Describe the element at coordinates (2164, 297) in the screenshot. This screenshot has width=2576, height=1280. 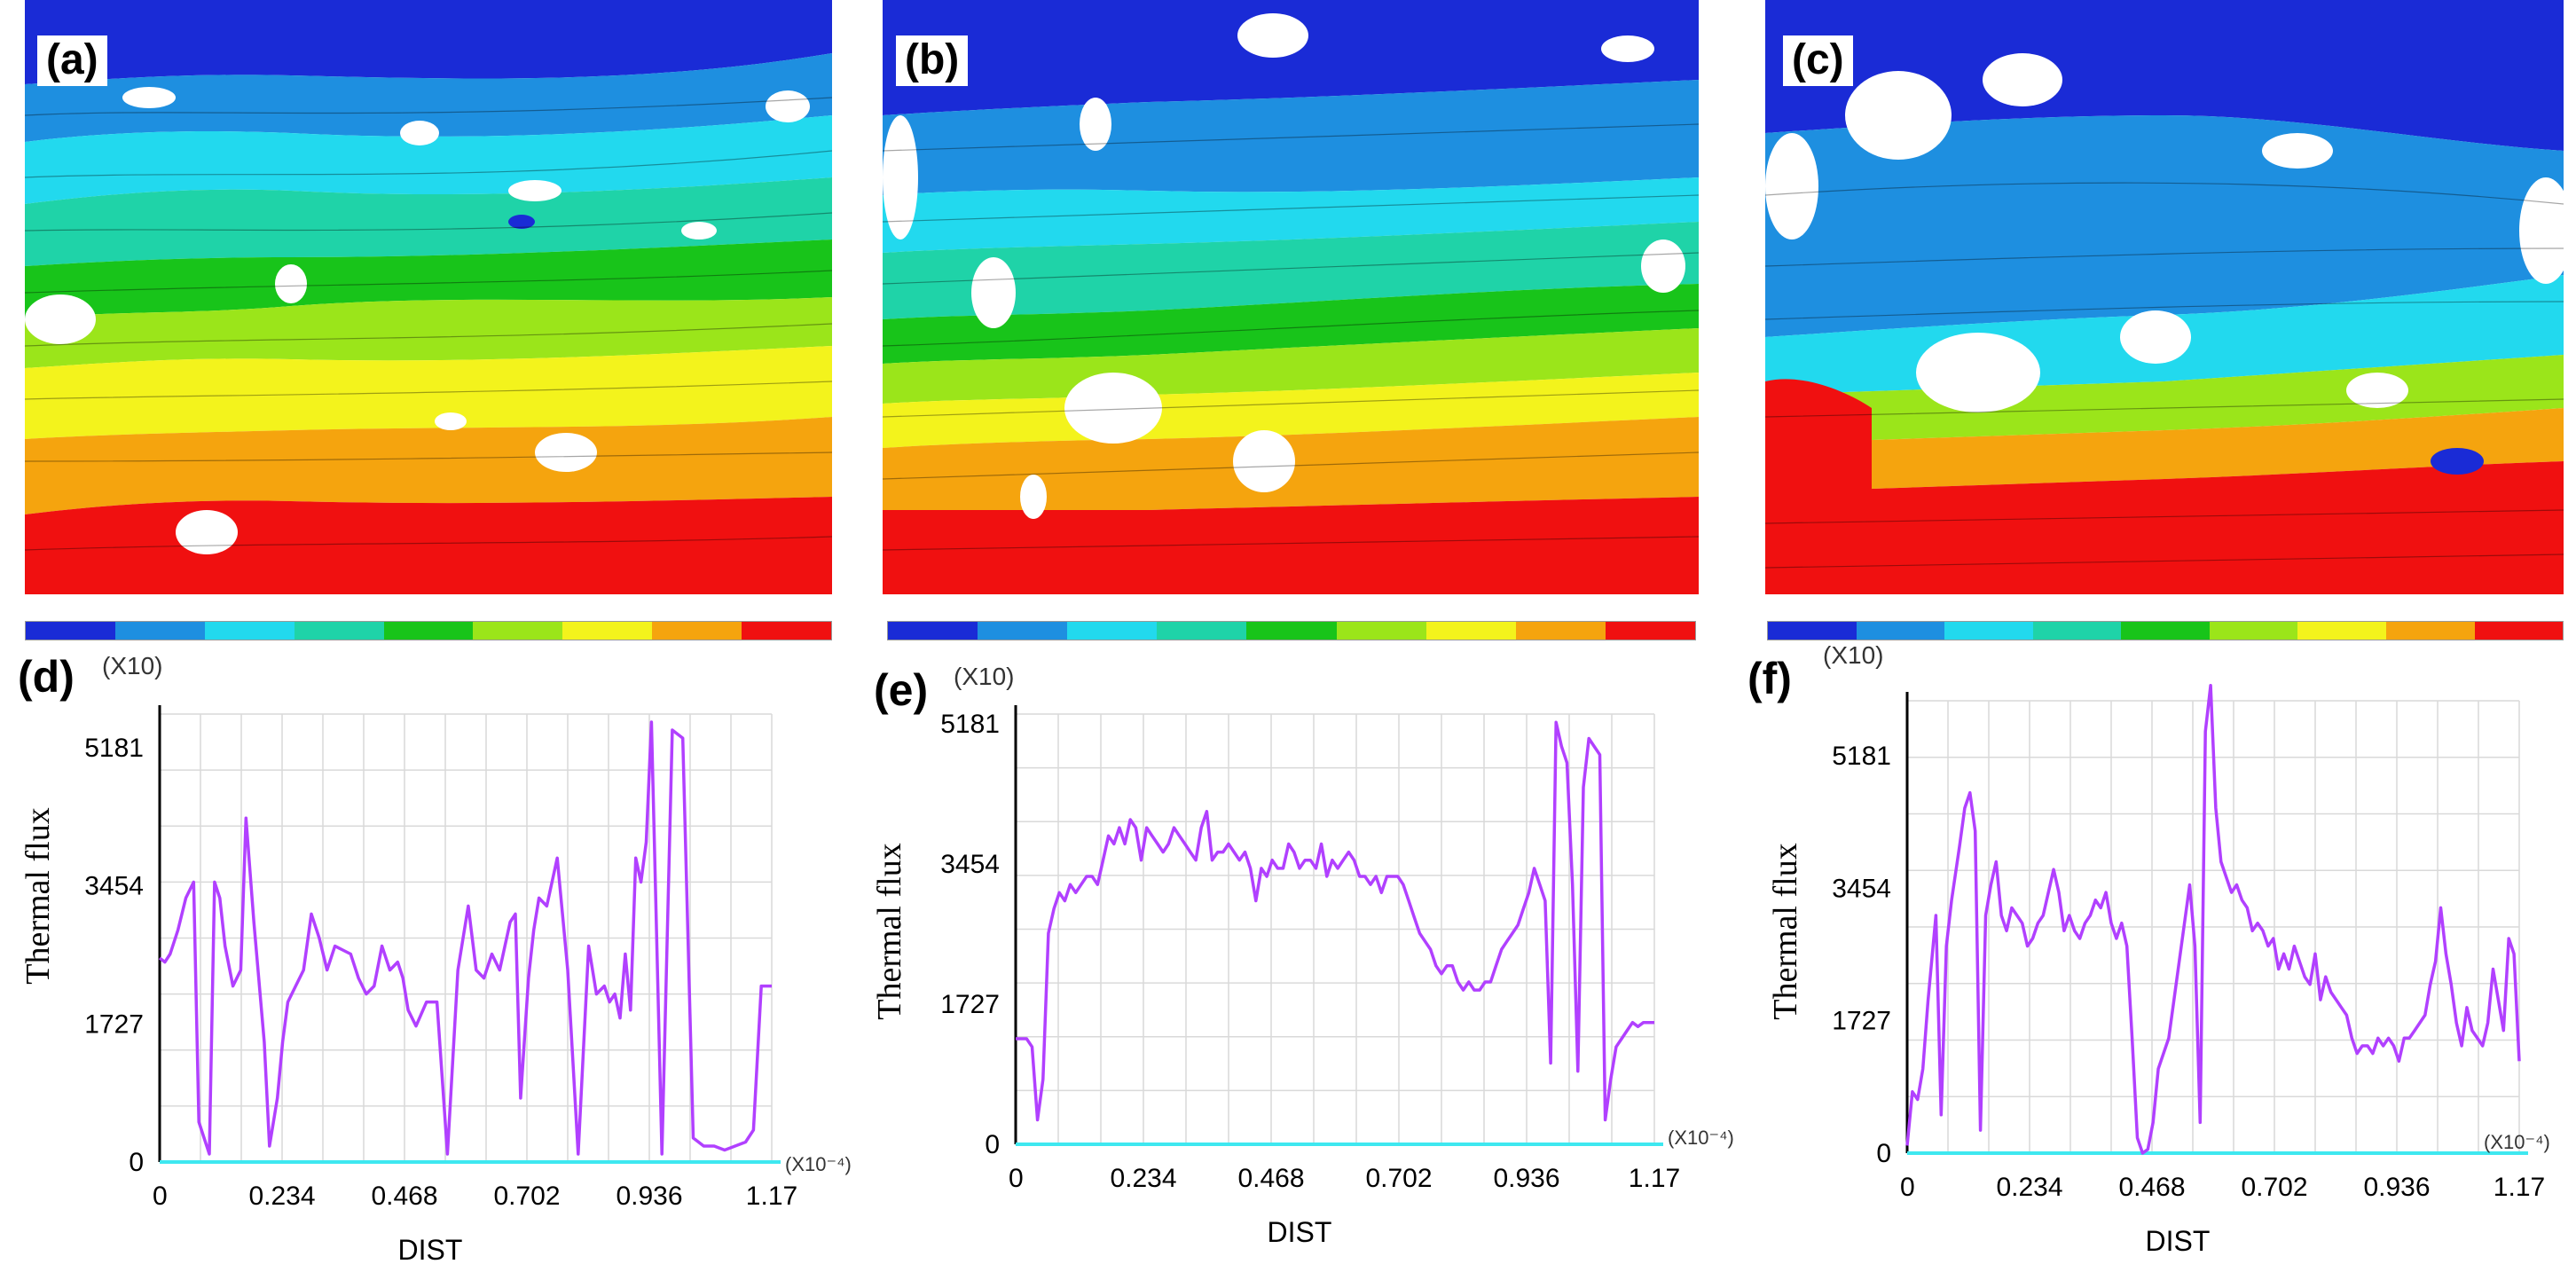
I see `panel-c-image` at that location.